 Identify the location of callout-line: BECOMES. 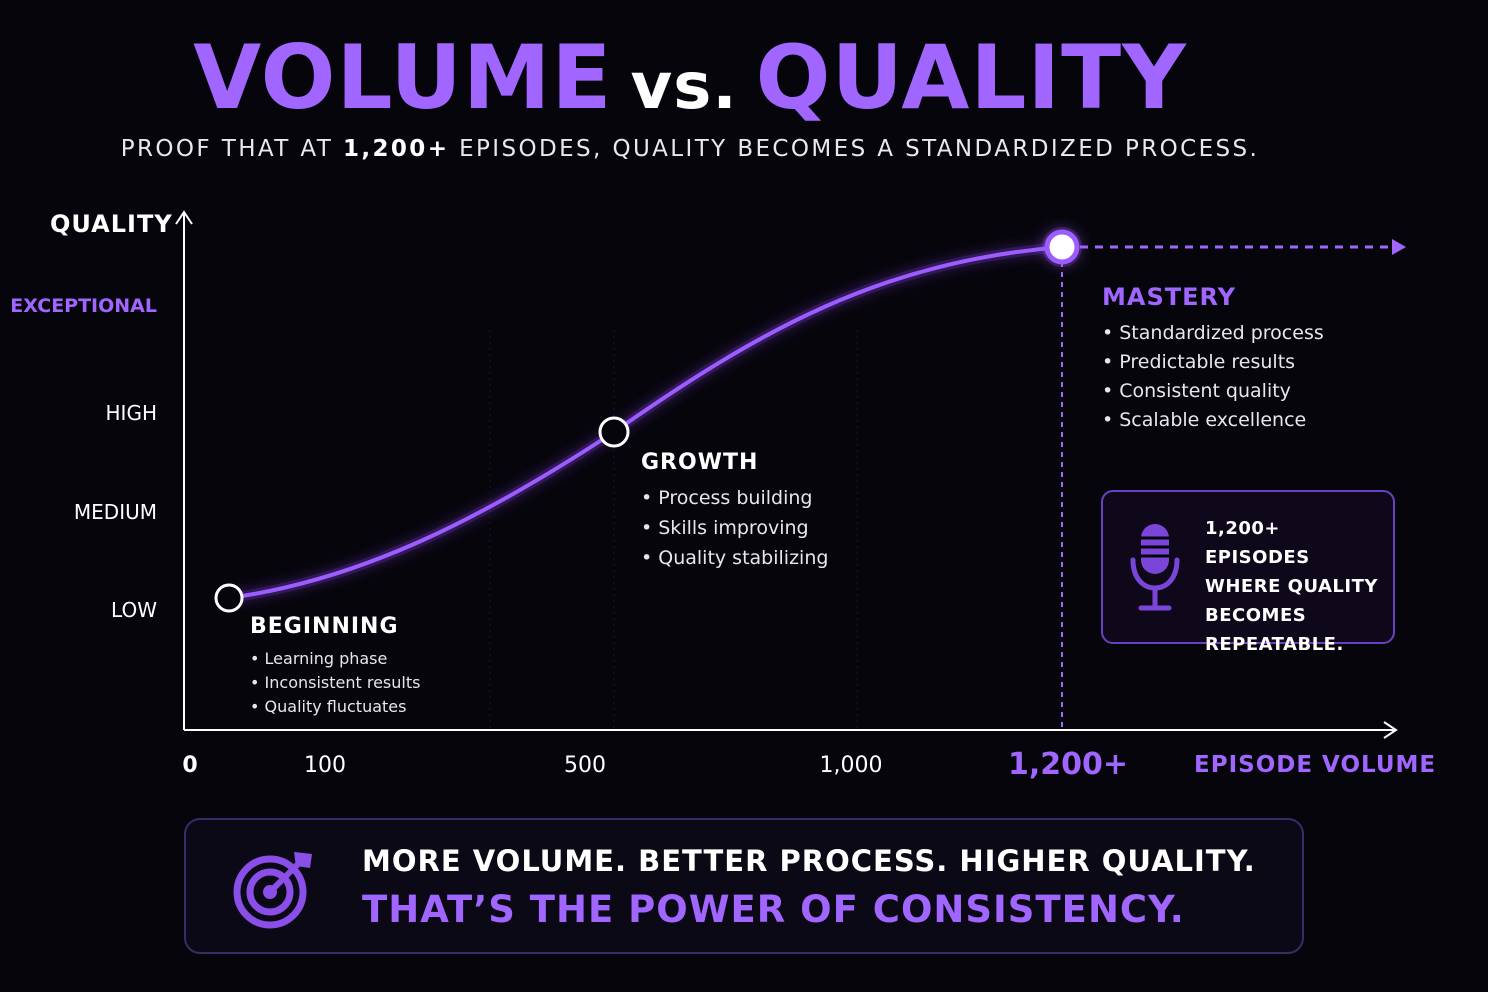
(1256, 615).